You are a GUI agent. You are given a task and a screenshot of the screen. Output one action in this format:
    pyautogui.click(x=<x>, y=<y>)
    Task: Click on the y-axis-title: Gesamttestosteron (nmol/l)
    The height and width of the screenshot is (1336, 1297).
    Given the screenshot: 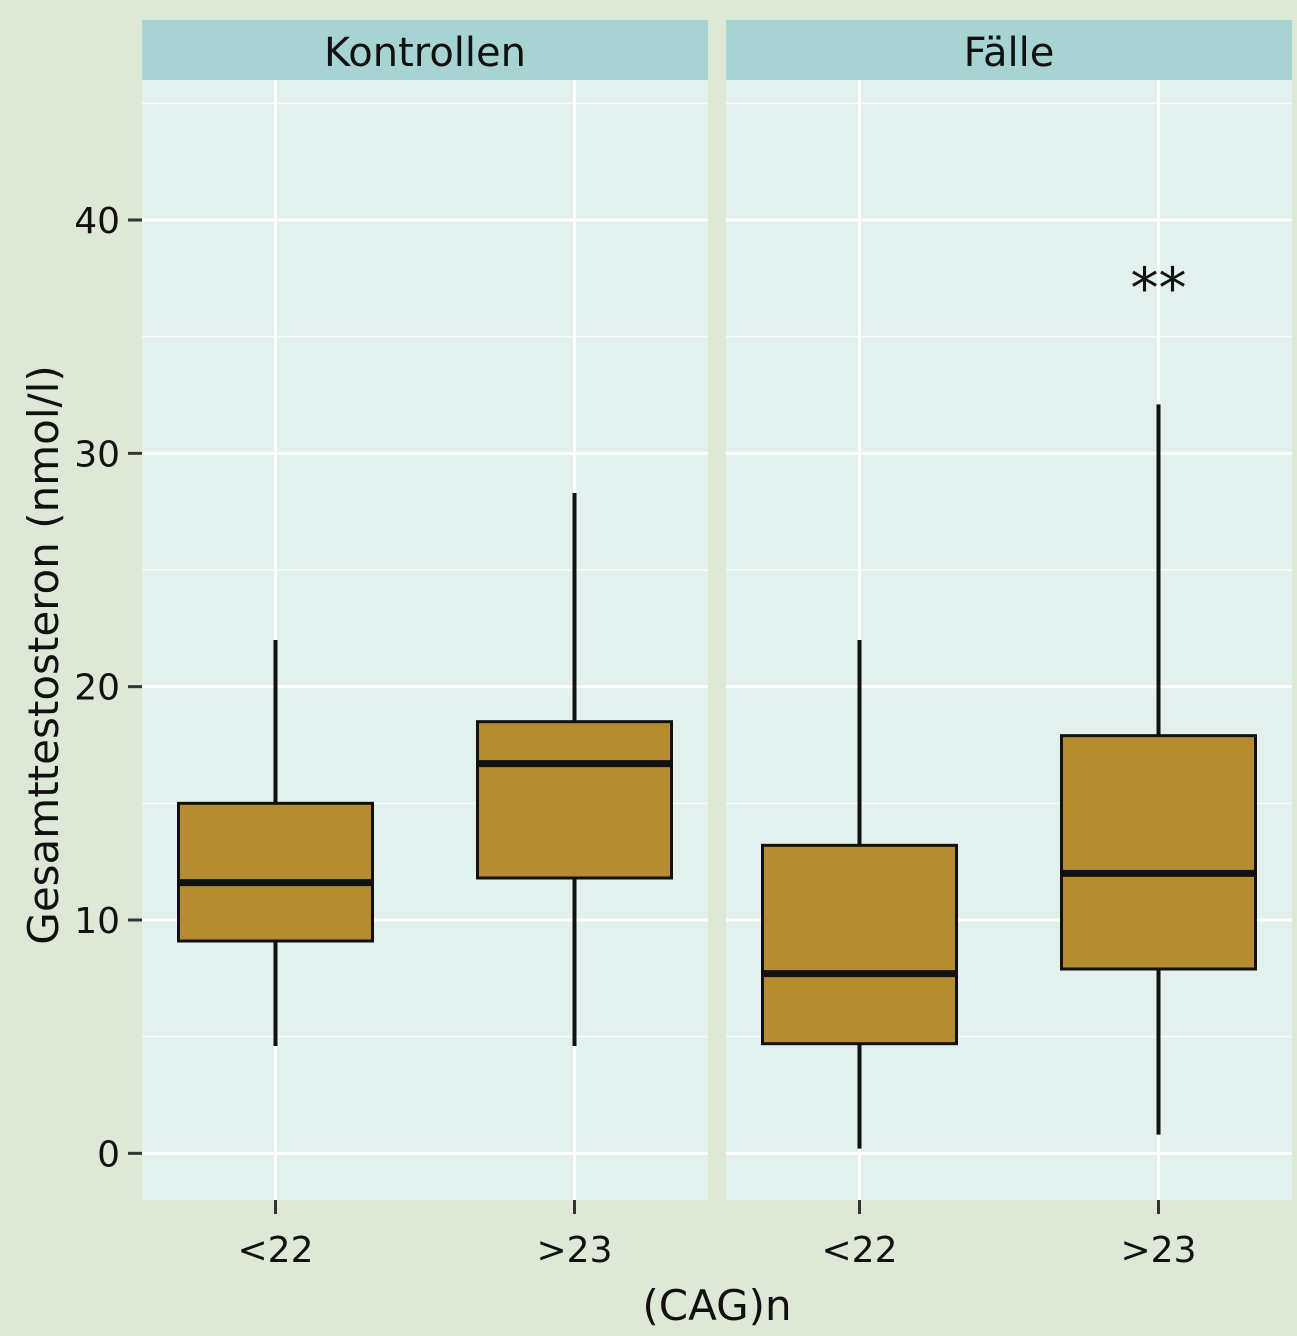 What is the action you would take?
    pyautogui.click(x=43, y=654)
    